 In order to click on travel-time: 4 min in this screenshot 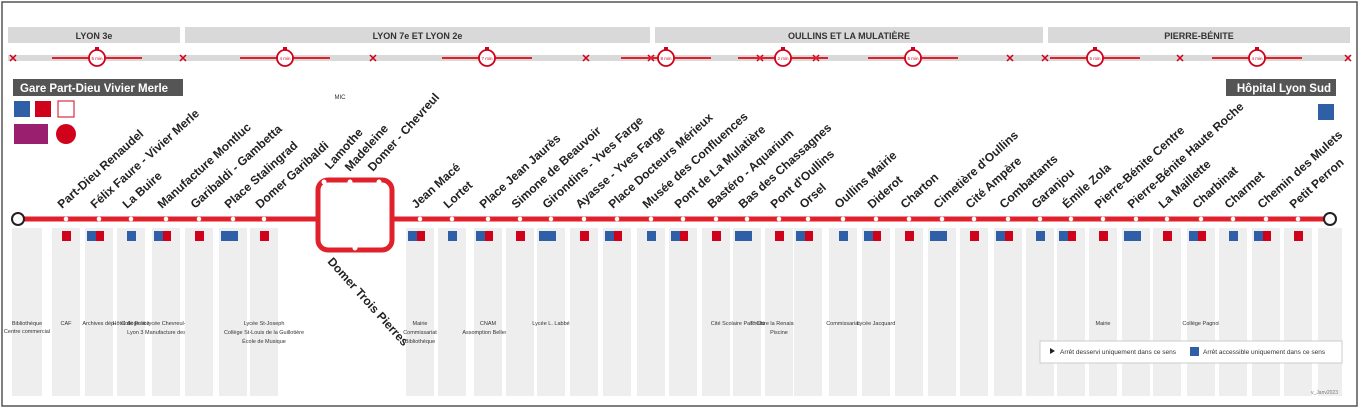, I will do `click(285, 58)`.